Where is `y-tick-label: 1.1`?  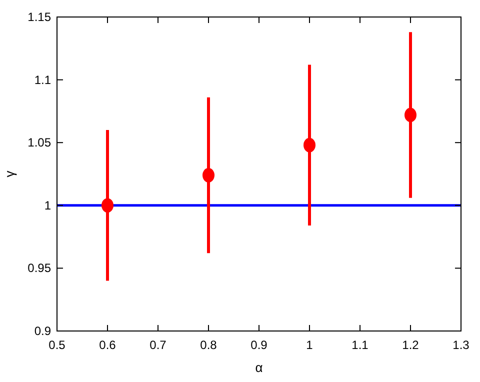
y-tick-label: 1.1 is located at coordinates (43, 79).